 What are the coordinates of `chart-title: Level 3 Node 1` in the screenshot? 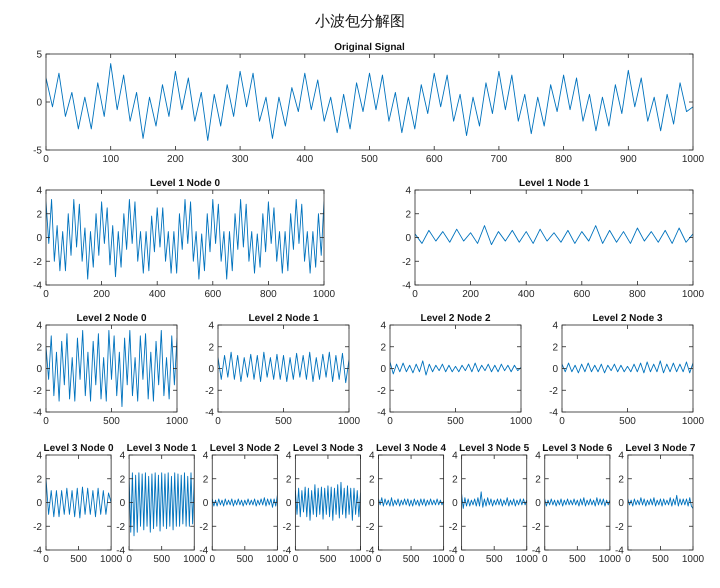 It's located at (162, 448).